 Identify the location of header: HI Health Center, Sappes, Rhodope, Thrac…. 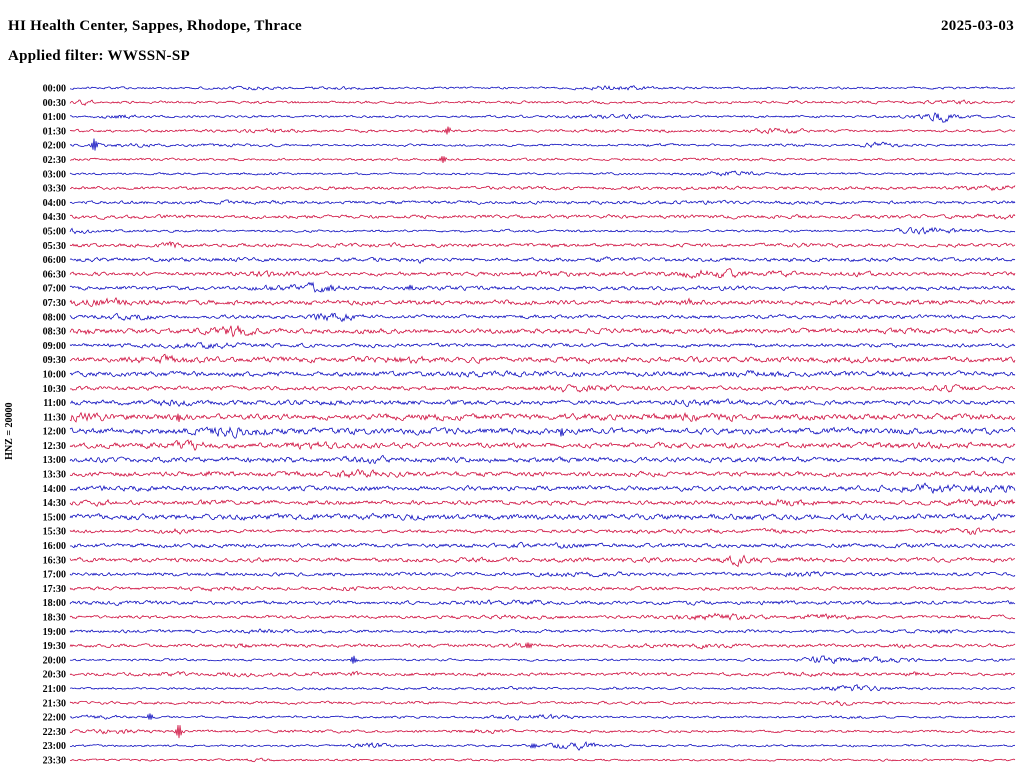
(511, 26).